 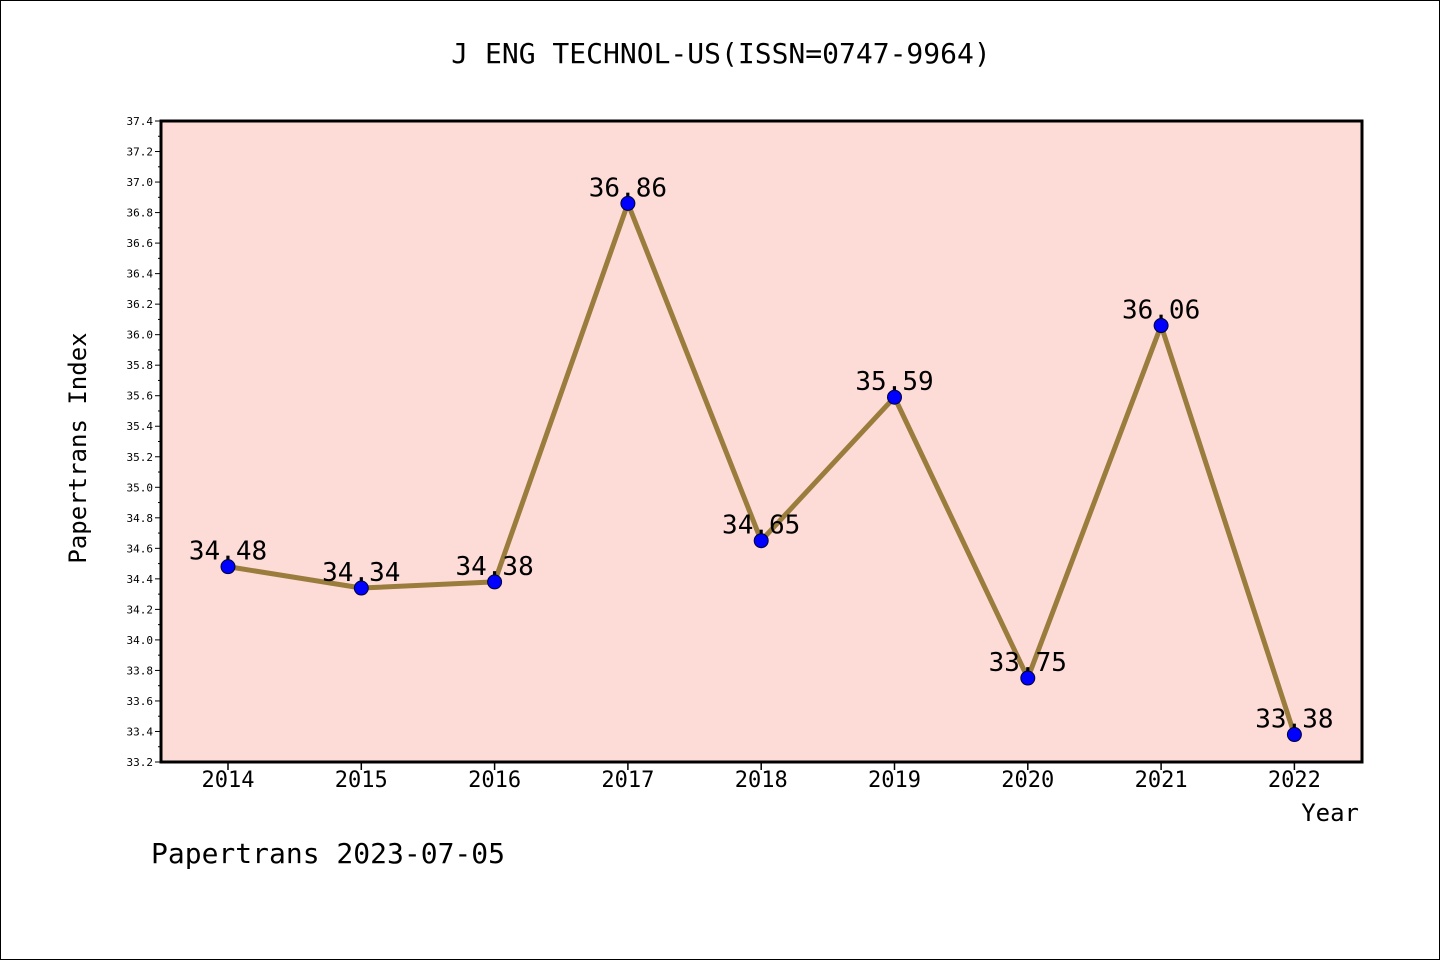 What do you see at coordinates (140, 762) in the screenshot?
I see `y-tick-label: 33.2` at bounding box center [140, 762].